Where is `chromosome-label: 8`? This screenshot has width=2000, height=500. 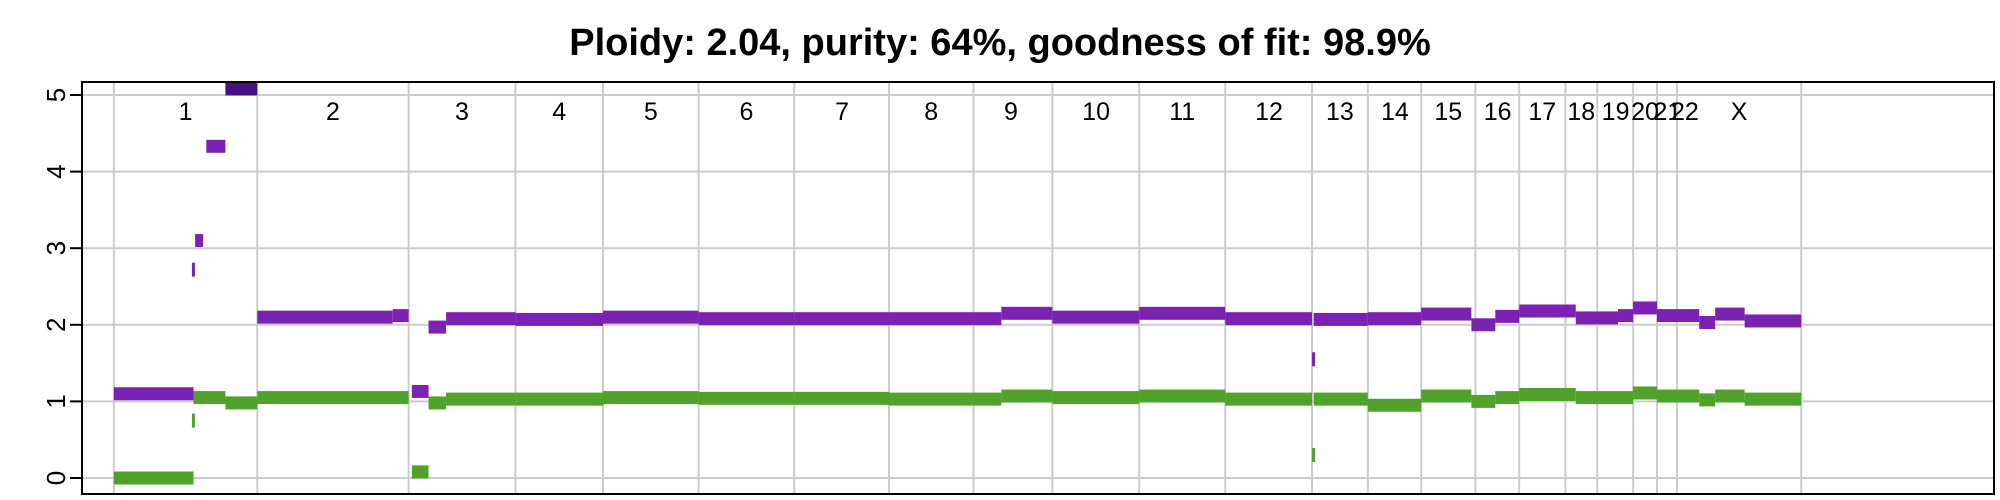
chromosome-label: 8 is located at coordinates (931, 112).